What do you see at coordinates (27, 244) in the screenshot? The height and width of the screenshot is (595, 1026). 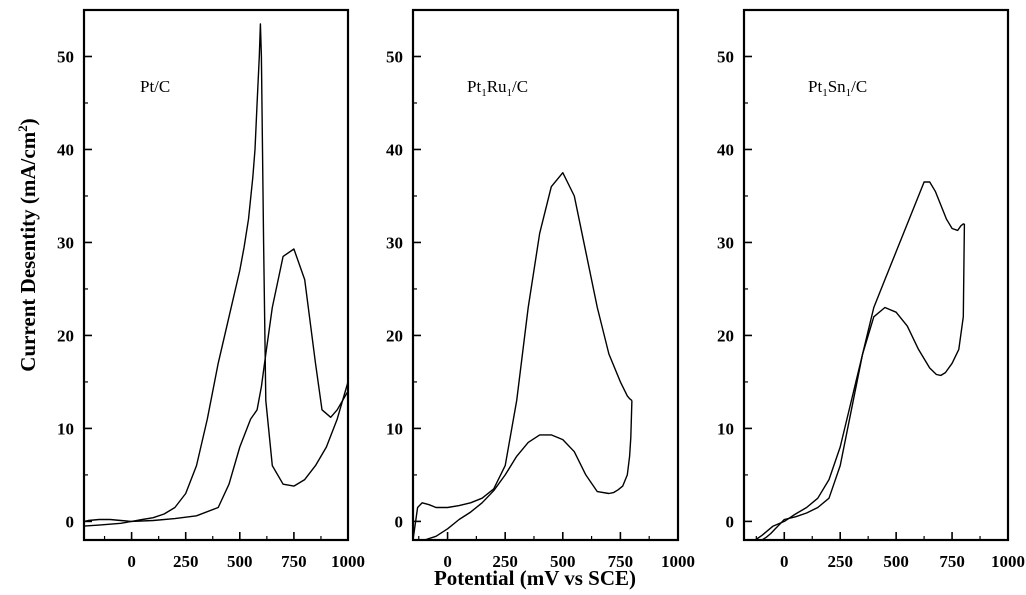 I see `y-axis-title: Current Desentity (mA/cm2)` at bounding box center [27, 244].